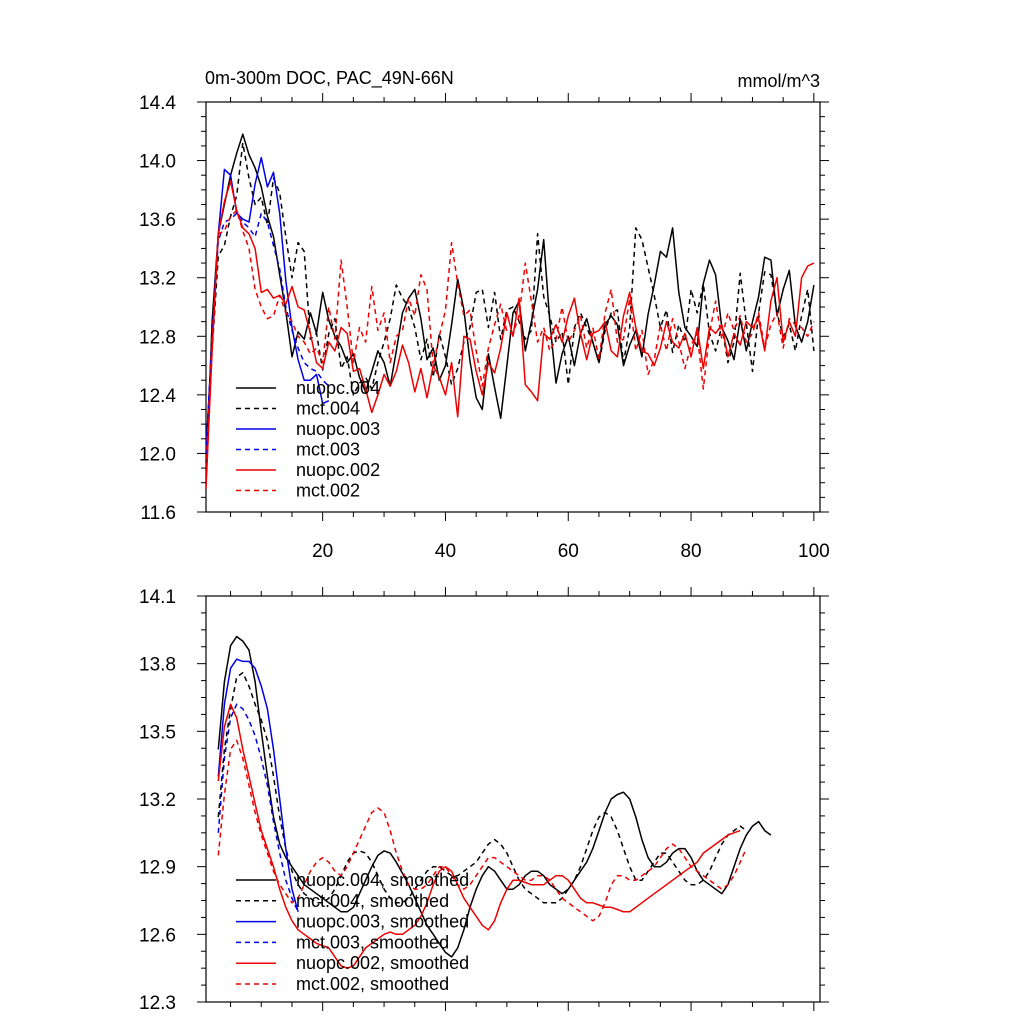 The image size is (1024, 1024). I want to click on legend-label: nuopc.002, smoothed, so click(382, 963).